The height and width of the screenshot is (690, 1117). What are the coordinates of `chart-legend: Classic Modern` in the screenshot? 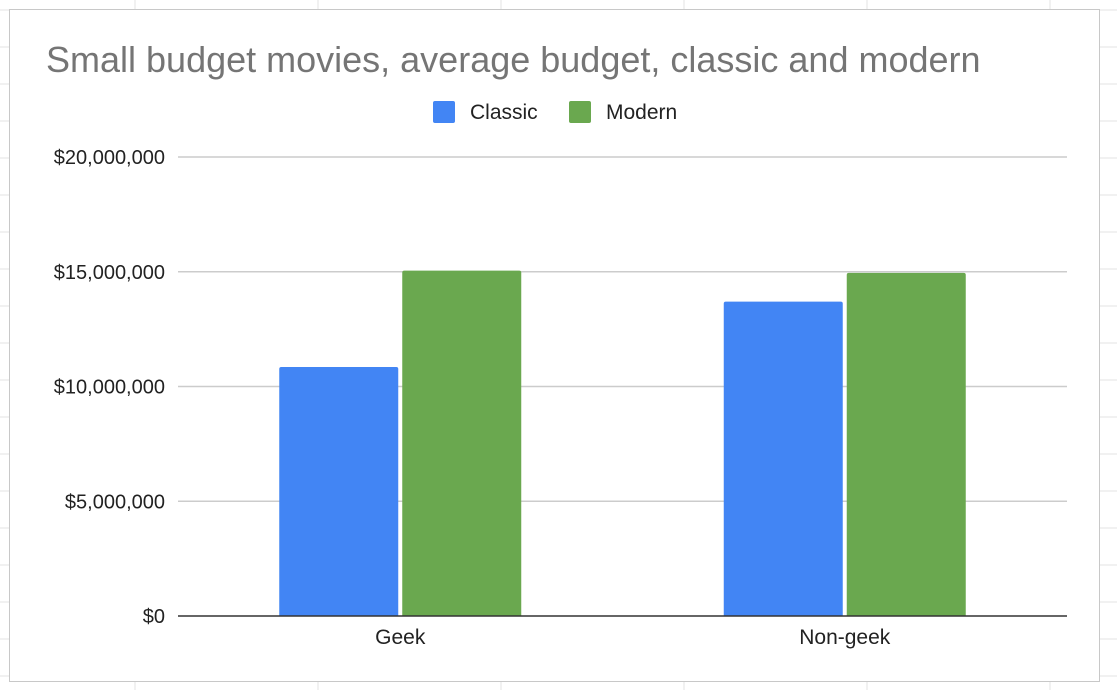 It's located at (555, 112).